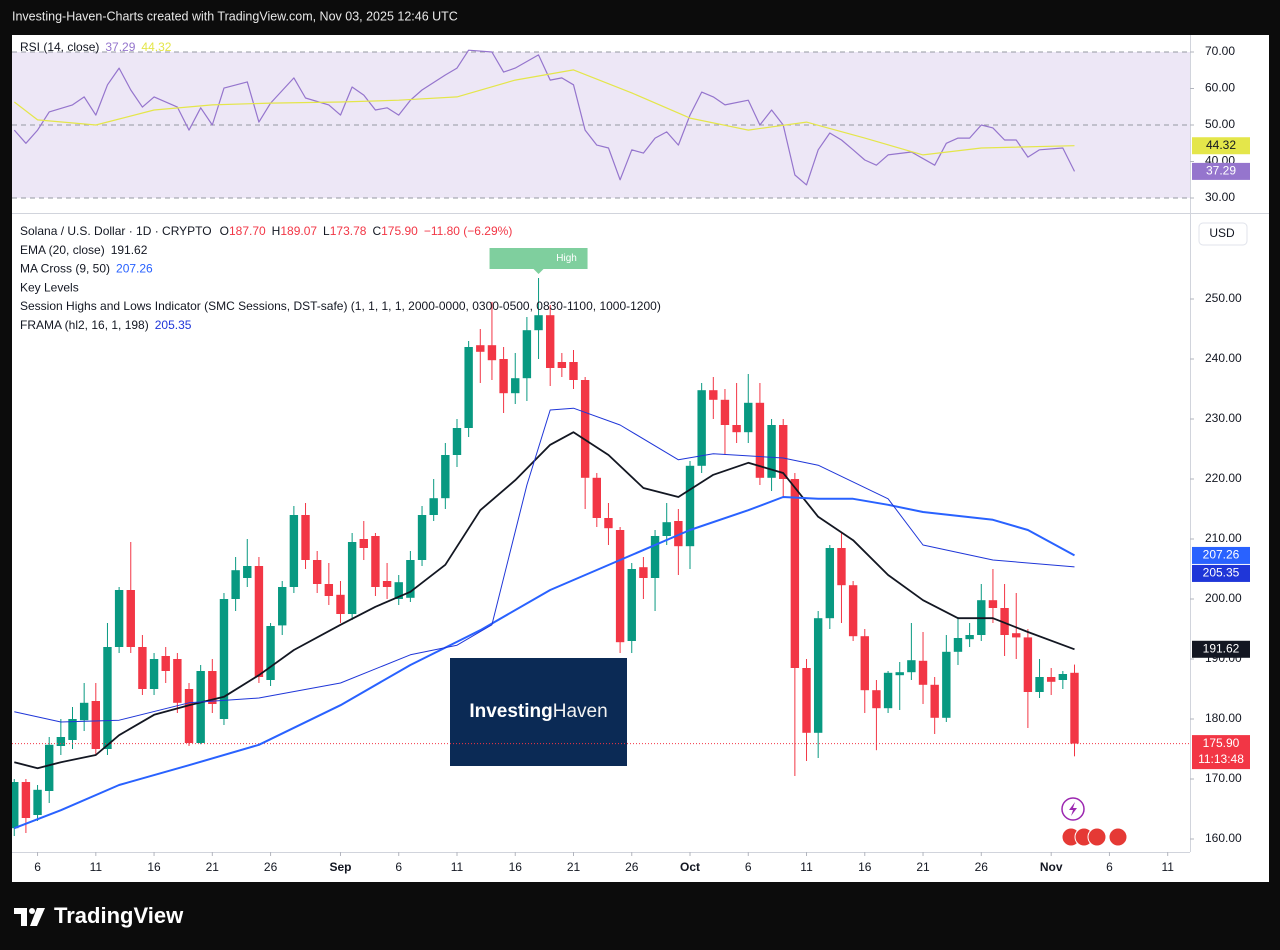  I want to click on ohlc-label: O, so click(224, 231).